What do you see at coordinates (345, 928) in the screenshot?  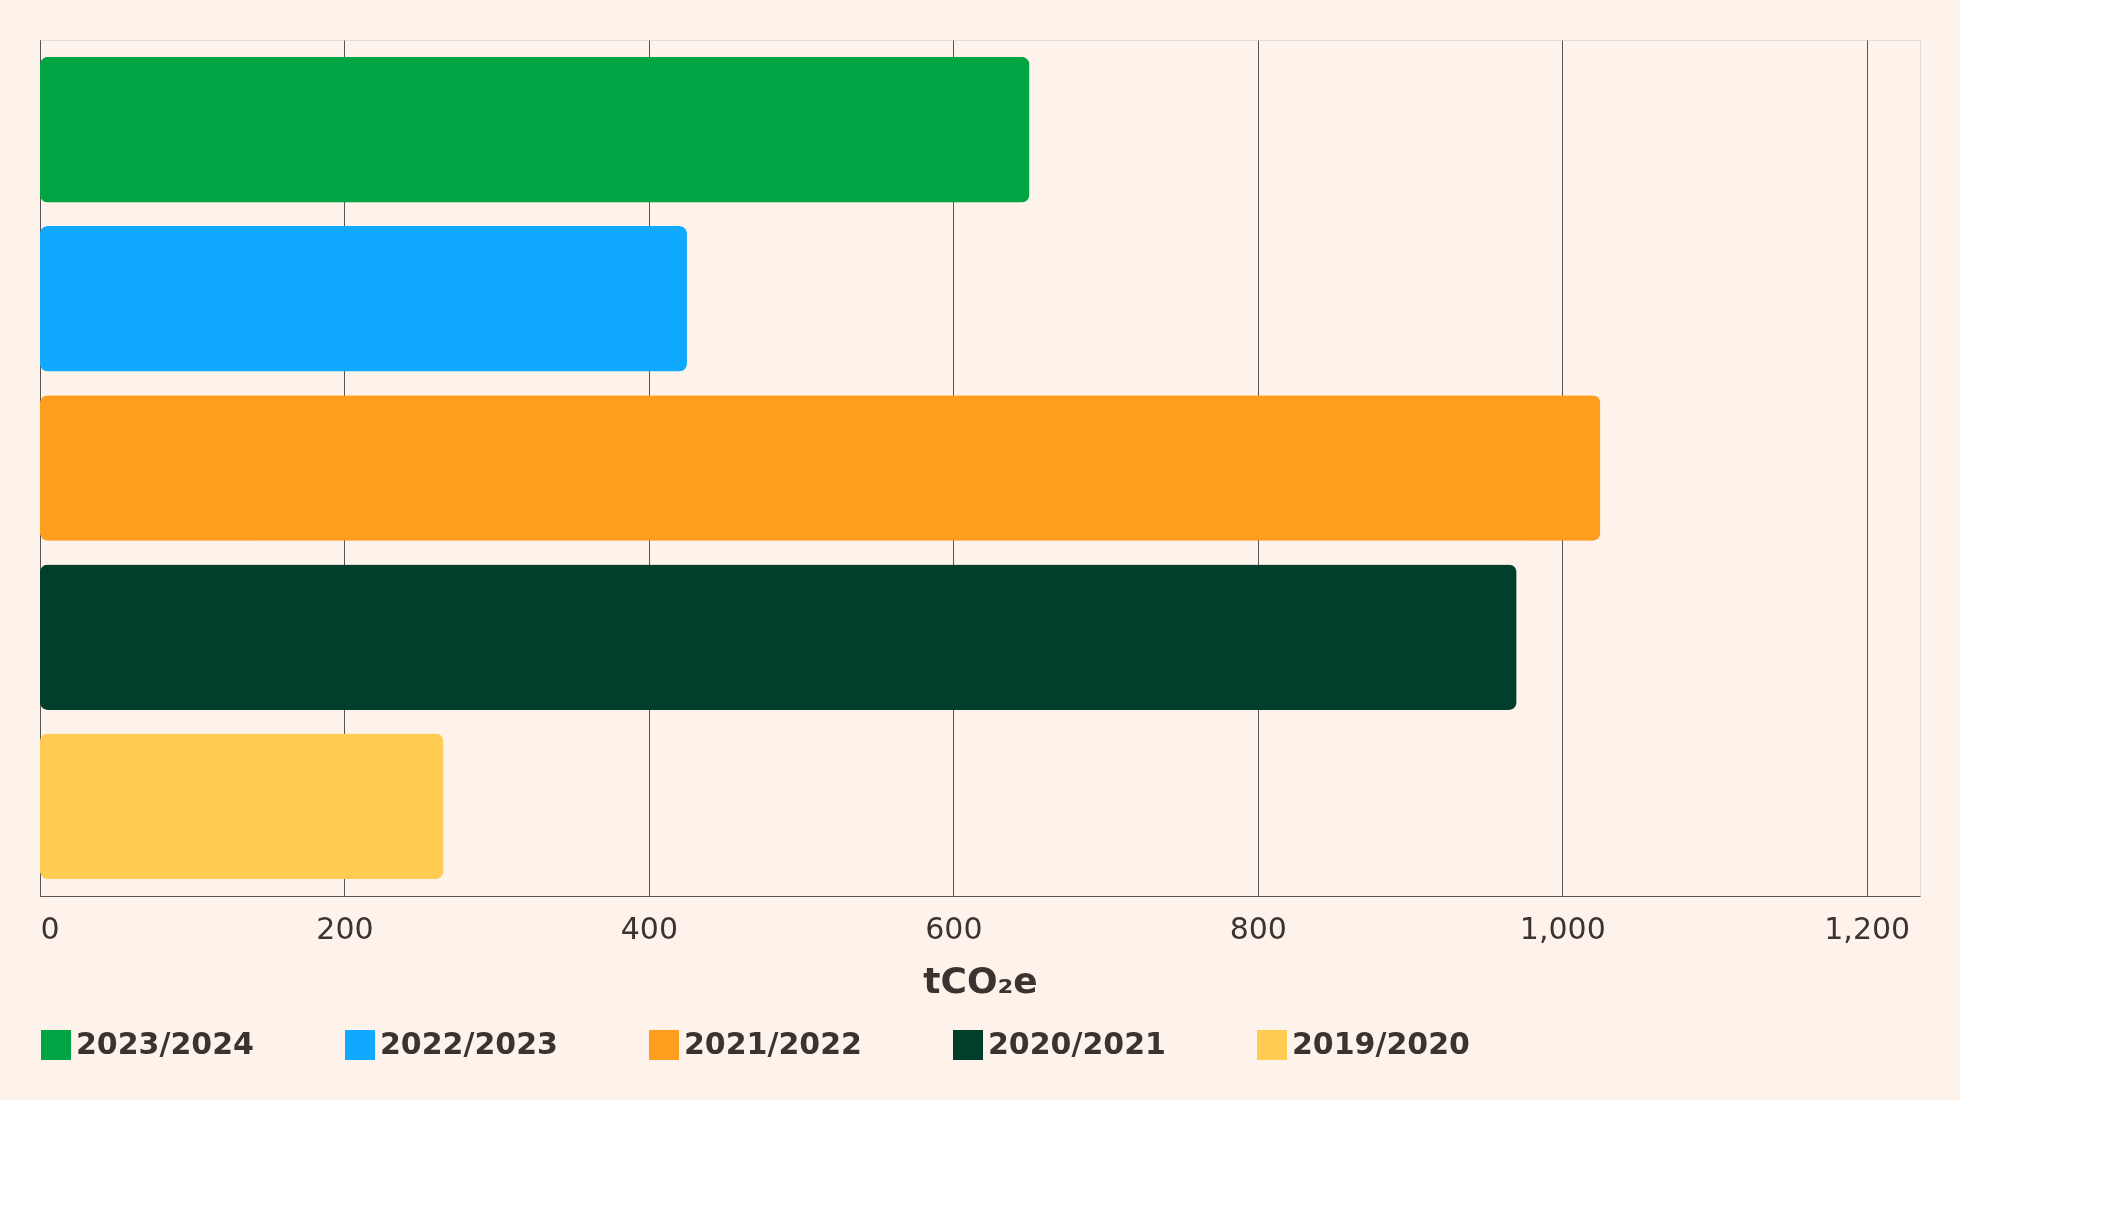 I see `x-tick-label: 200` at bounding box center [345, 928].